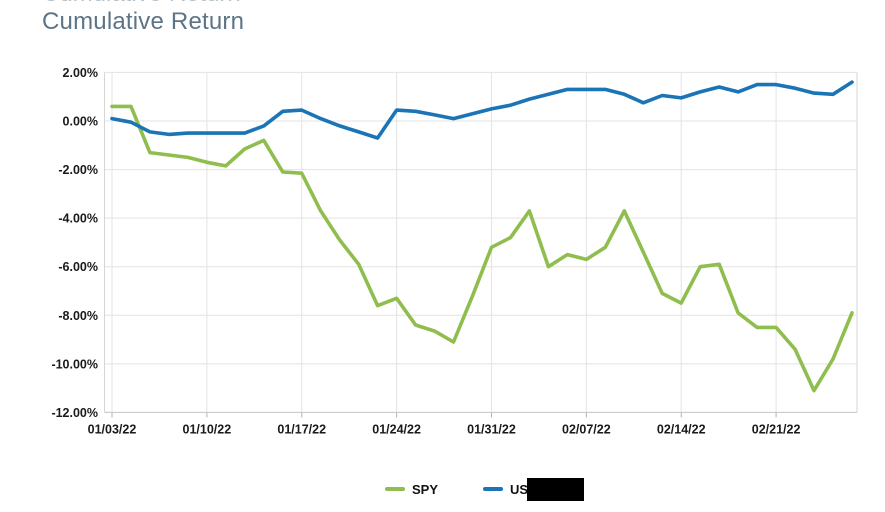 This screenshot has width=885, height=512. I want to click on x-tick-label: 01/31/22, so click(491, 429).